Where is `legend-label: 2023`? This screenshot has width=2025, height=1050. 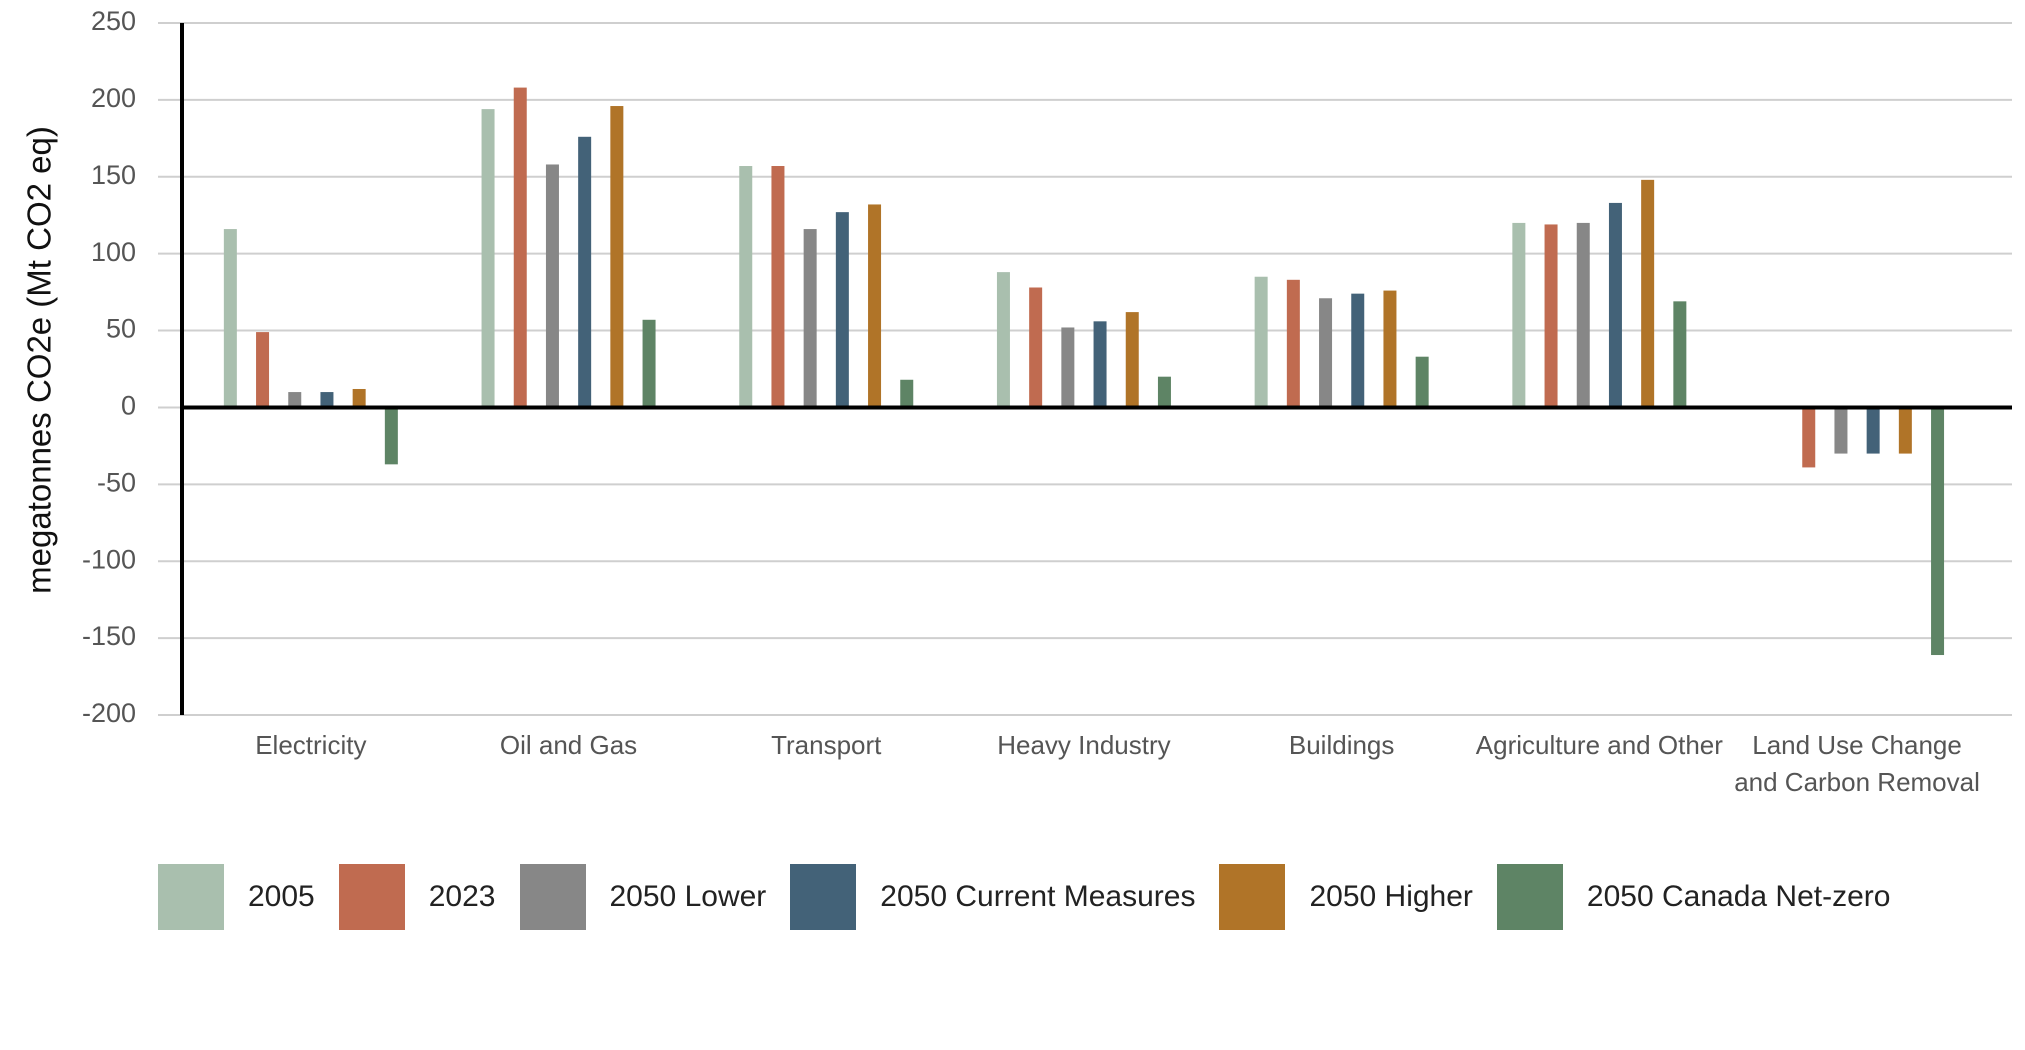
legend-label: 2023 is located at coordinates (462, 896).